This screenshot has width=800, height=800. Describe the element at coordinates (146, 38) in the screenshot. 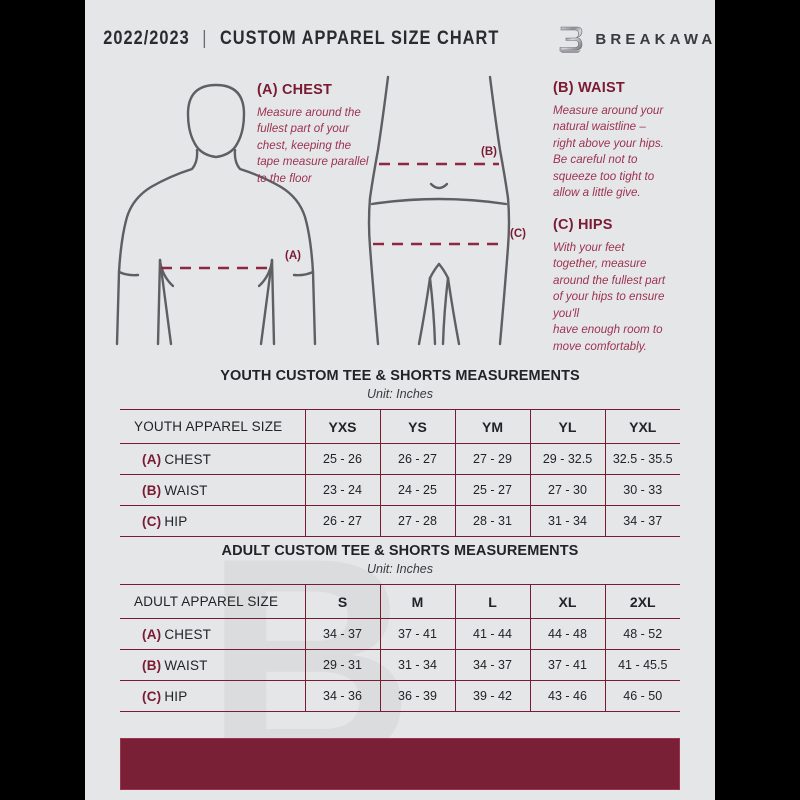

I see `header-year: 2022/2023` at that location.